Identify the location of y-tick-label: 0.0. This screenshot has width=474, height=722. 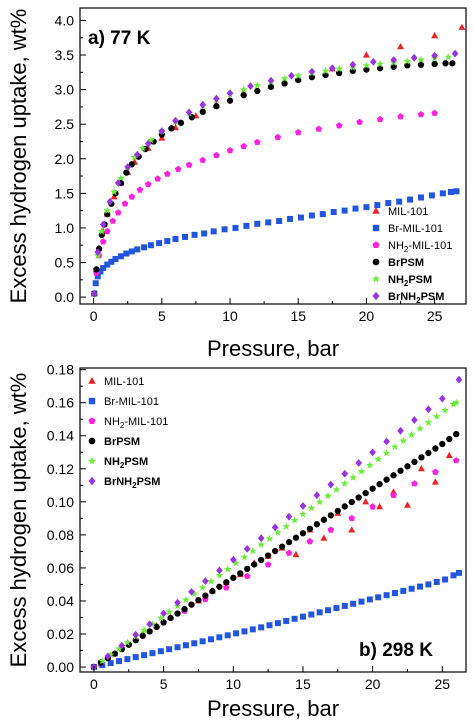
(65, 297).